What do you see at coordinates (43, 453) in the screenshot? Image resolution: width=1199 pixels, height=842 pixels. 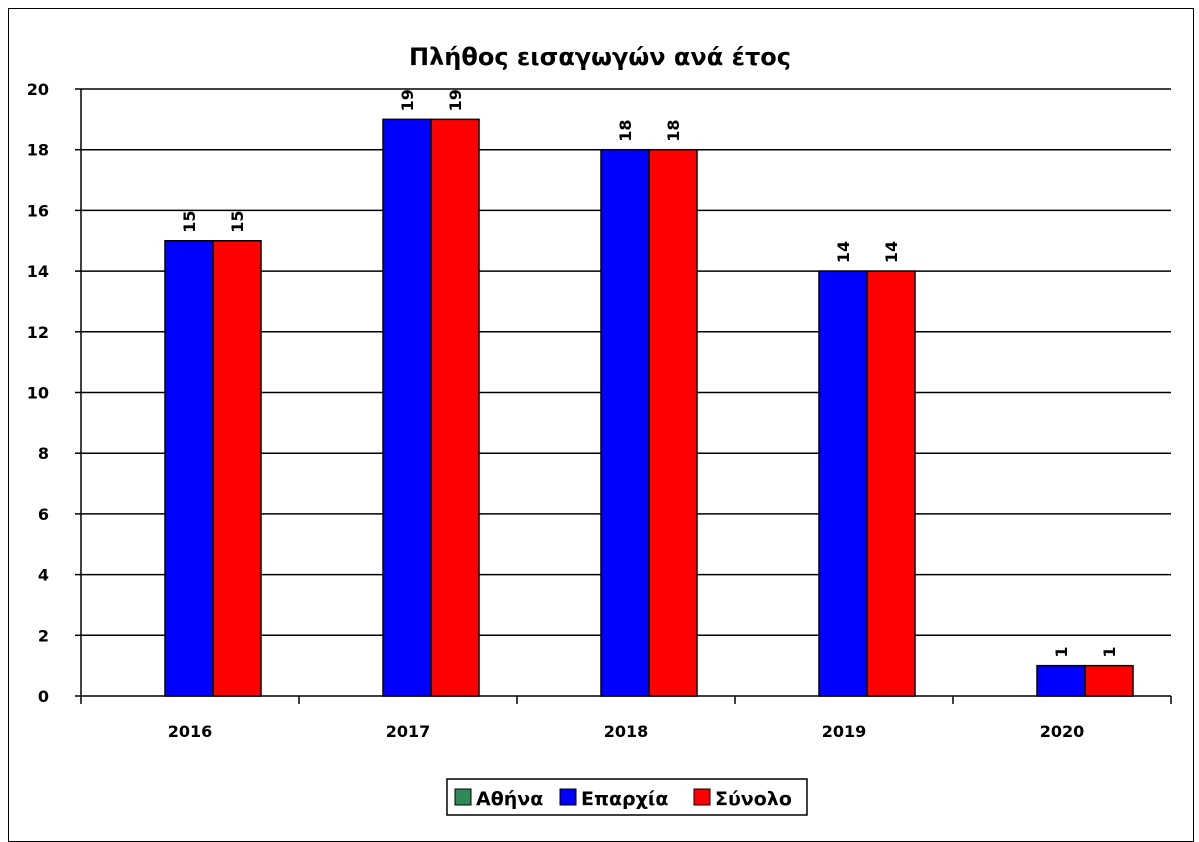 I see `y-tick-label: 8` at bounding box center [43, 453].